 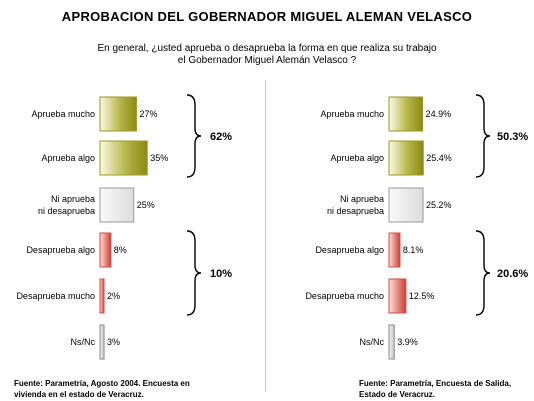 I want to click on group-total: 10%, so click(x=221, y=274).